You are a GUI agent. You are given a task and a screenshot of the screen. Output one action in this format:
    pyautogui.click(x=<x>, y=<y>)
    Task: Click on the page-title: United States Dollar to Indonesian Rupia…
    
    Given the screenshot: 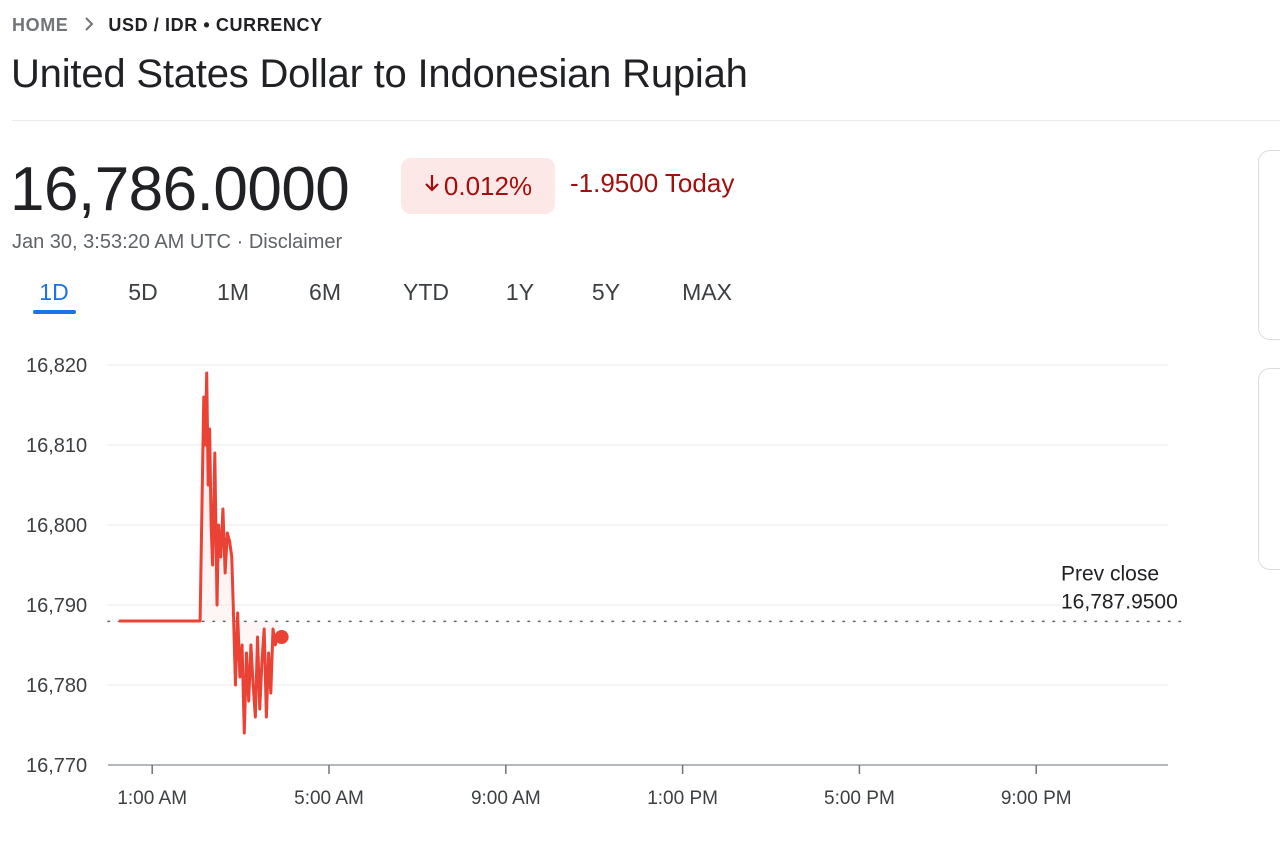 What is the action you would take?
    pyautogui.click(x=379, y=74)
    